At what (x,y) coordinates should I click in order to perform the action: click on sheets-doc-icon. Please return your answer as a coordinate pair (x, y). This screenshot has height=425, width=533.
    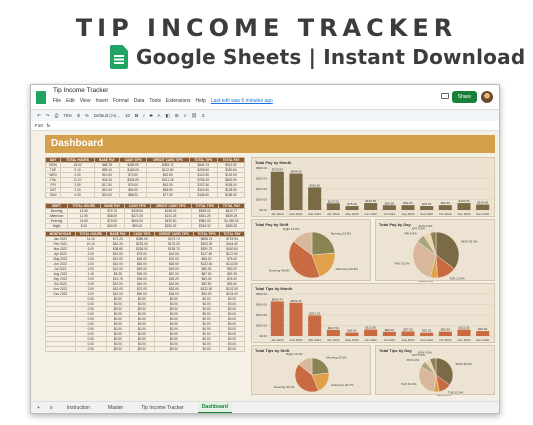
    Looking at the image, I should click on (41, 97).